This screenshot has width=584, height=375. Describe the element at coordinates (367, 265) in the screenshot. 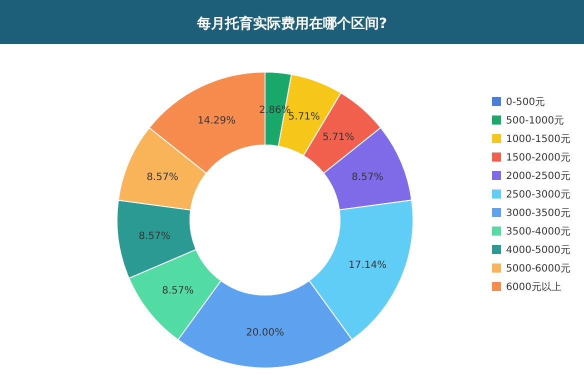

I see `data-label: 17.14%` at that location.